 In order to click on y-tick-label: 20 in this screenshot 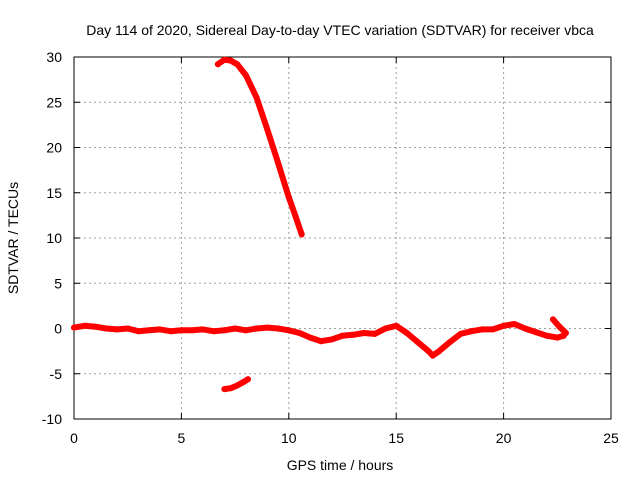, I will do `click(54, 148)`.